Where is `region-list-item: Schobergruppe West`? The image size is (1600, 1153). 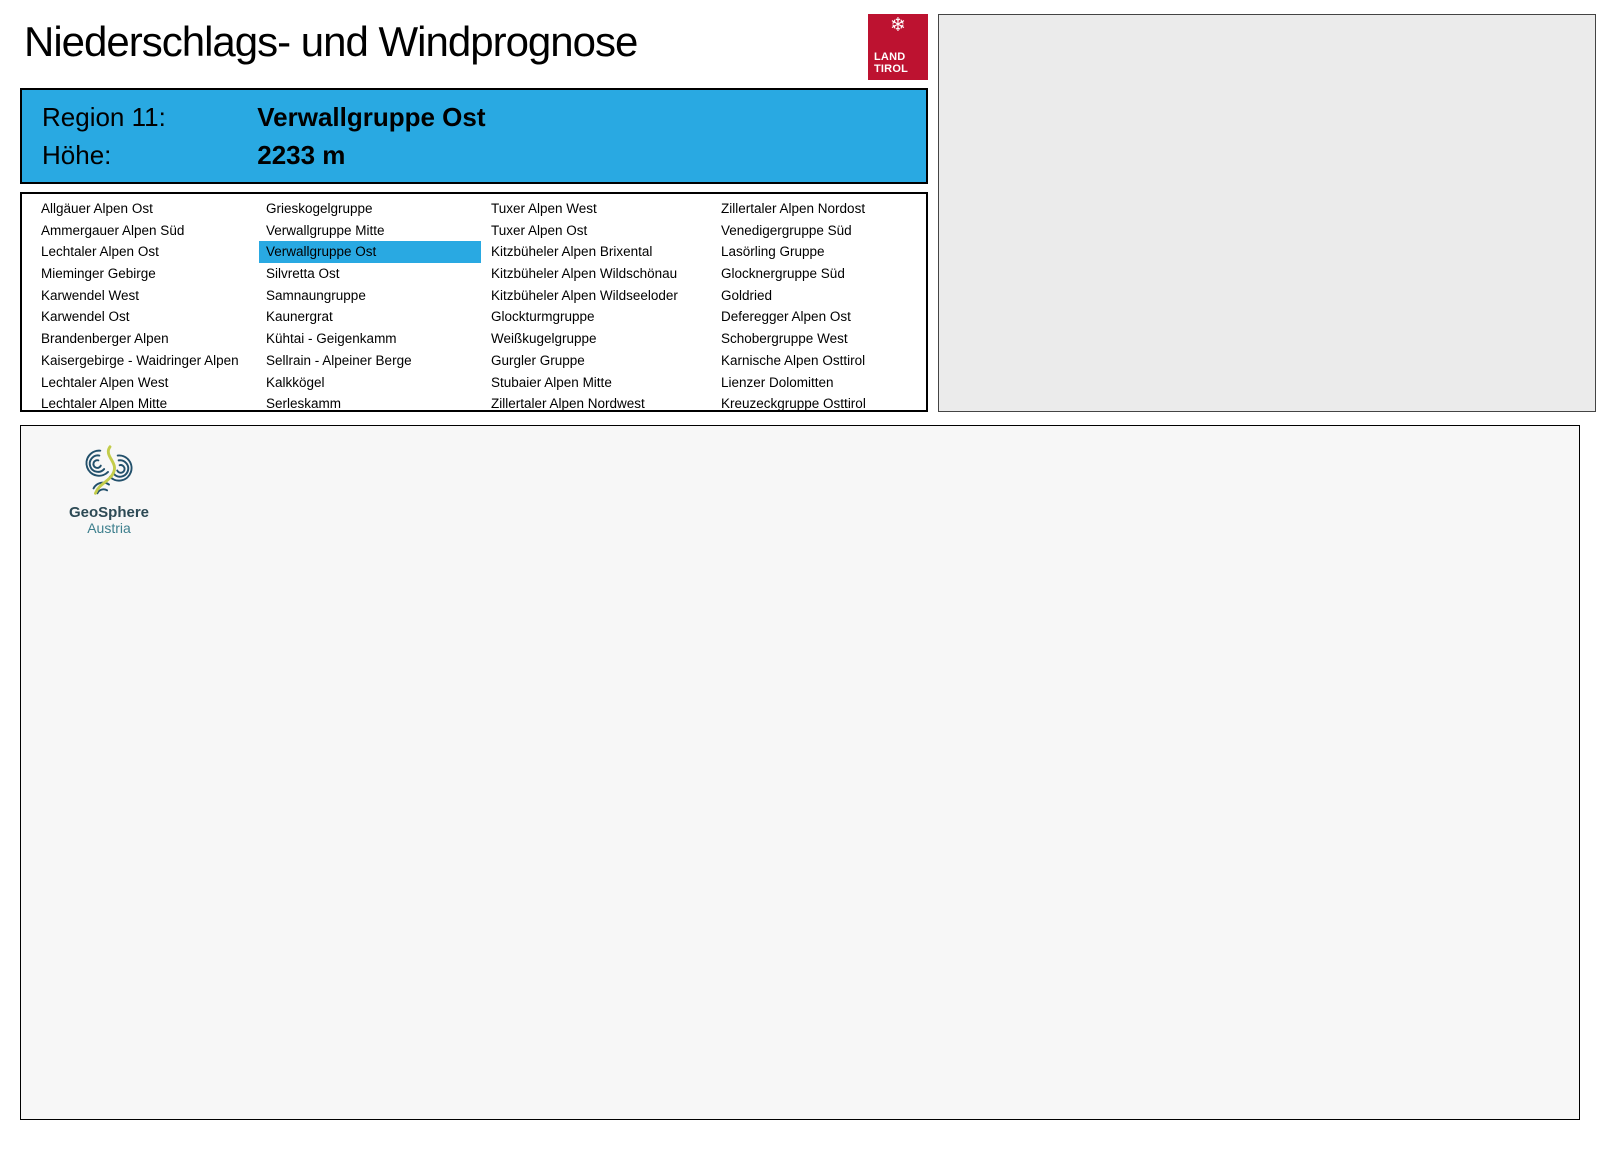
region-list-item: Schobergruppe West is located at coordinates (784, 339).